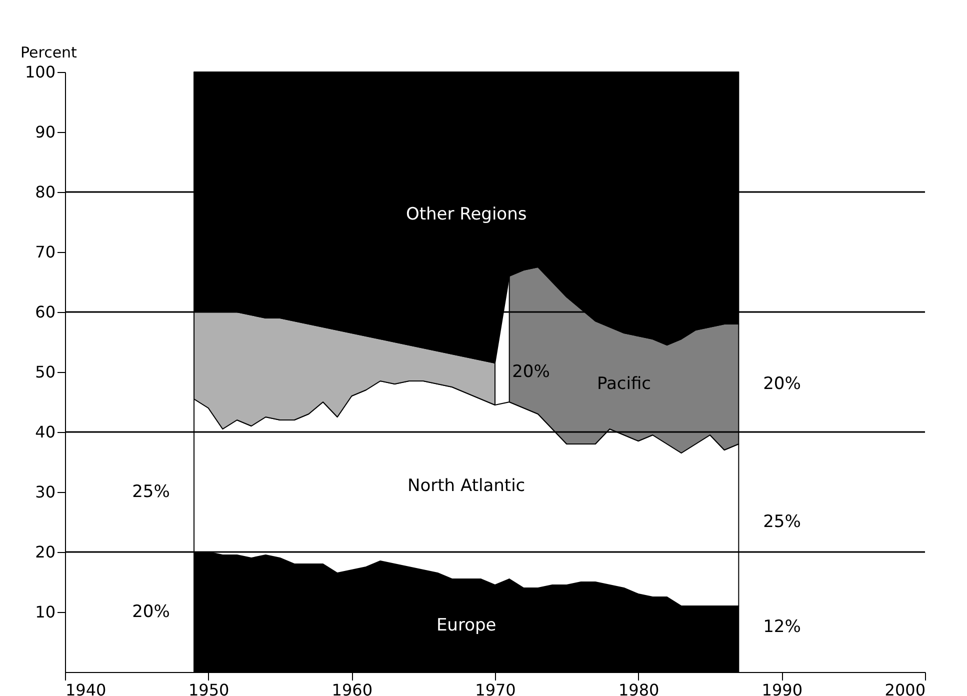 This screenshot has width=967, height=696. Describe the element at coordinates (495, 688) in the screenshot. I see `x-tick-label: 1970` at that location.